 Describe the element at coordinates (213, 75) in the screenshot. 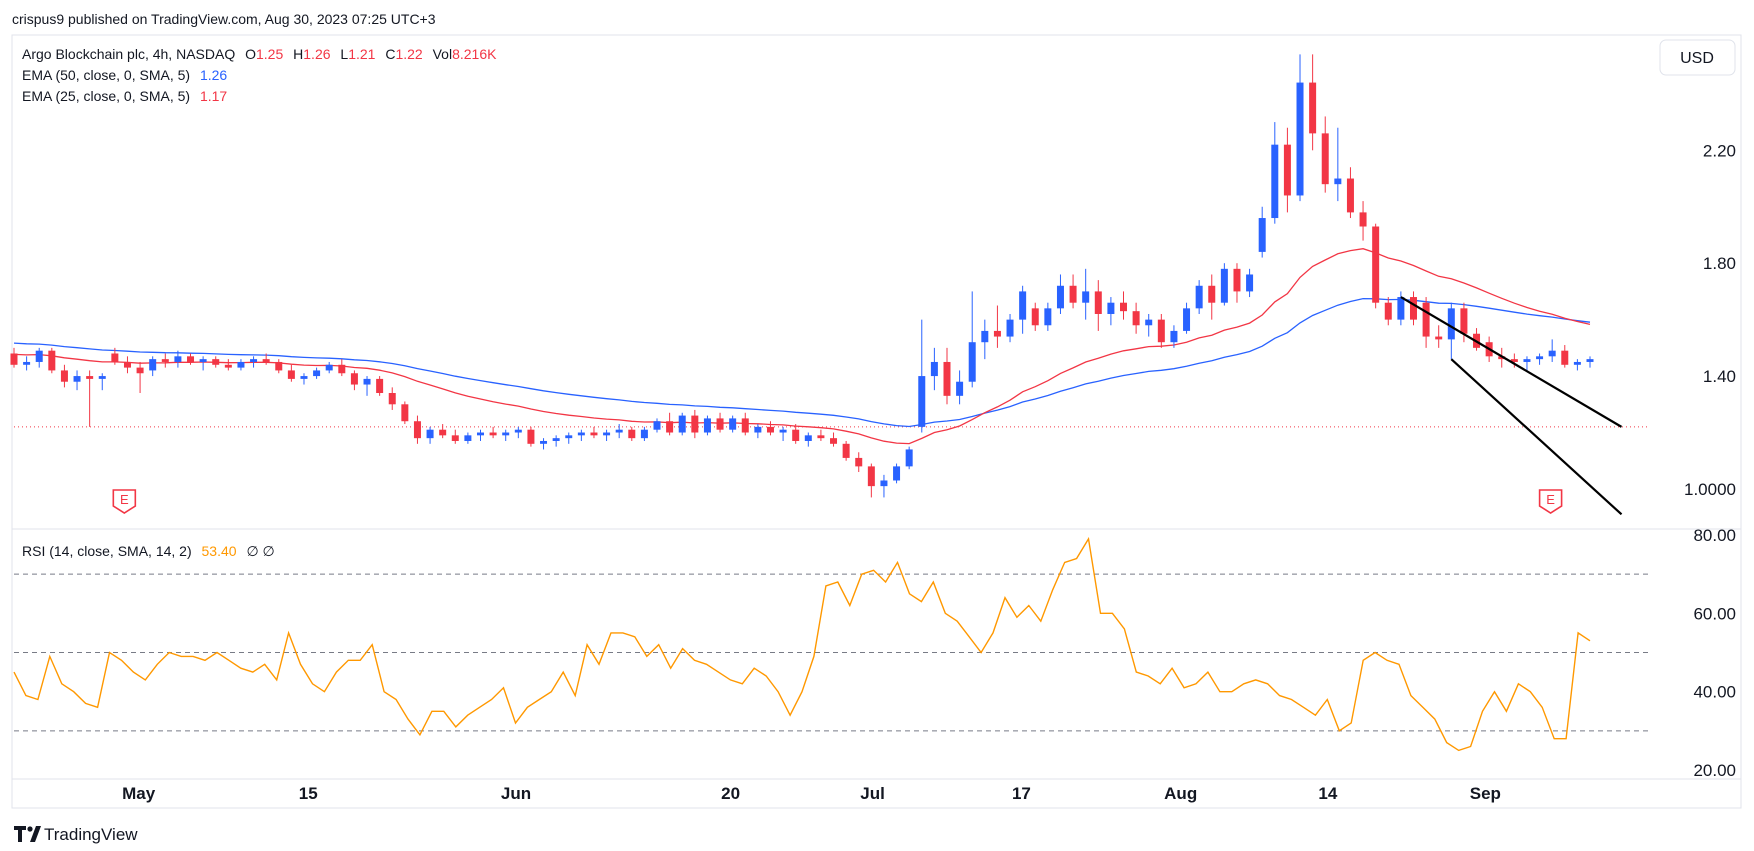

I see `legend-ema50-value: 1.26` at that location.